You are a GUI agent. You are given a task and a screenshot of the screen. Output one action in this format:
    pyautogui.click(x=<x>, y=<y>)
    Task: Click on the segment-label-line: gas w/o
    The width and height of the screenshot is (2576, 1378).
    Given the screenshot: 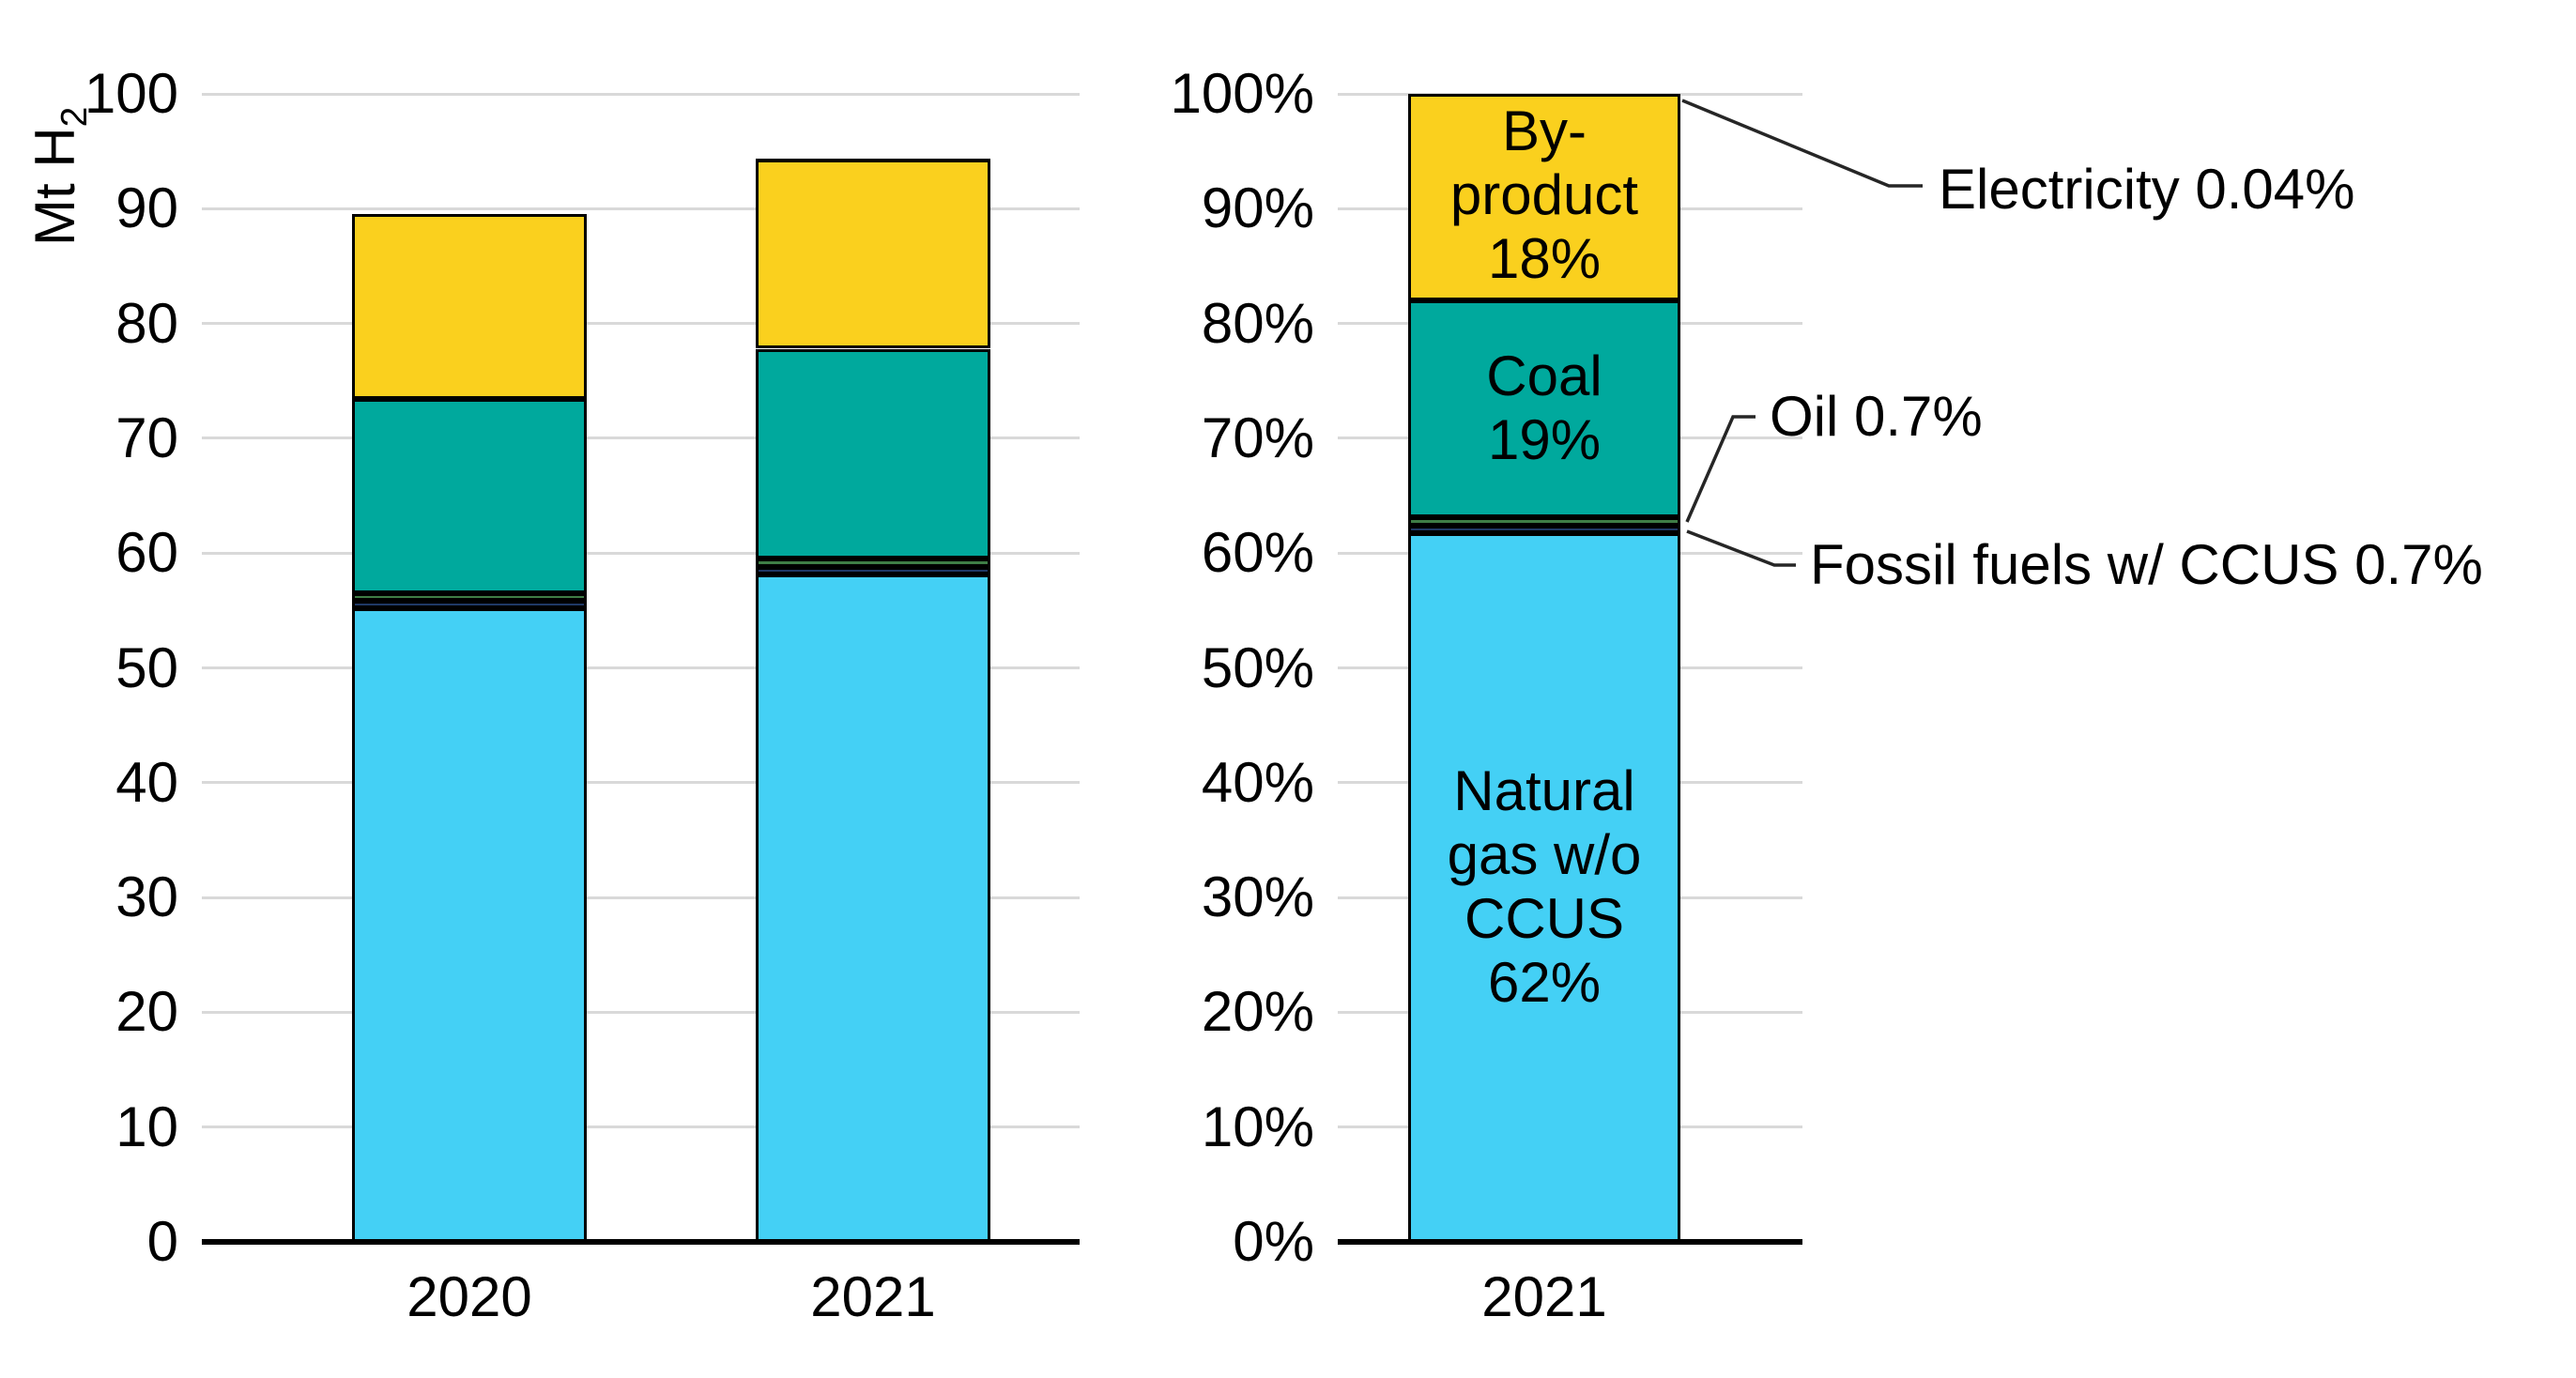 What is the action you would take?
    pyautogui.click(x=1544, y=854)
    